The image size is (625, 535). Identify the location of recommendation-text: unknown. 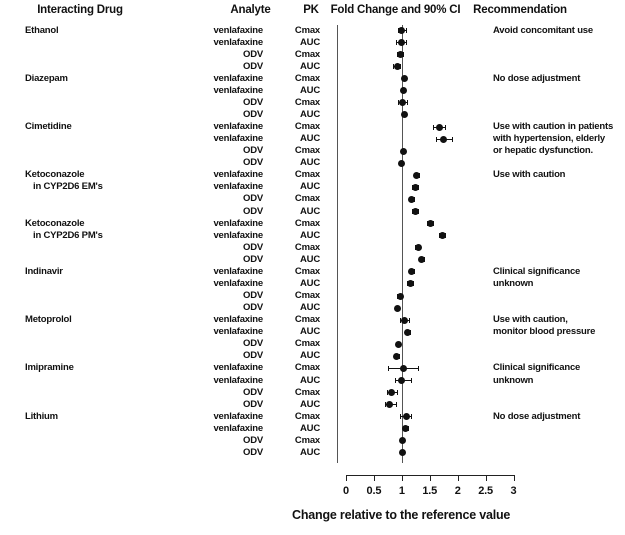
(513, 283).